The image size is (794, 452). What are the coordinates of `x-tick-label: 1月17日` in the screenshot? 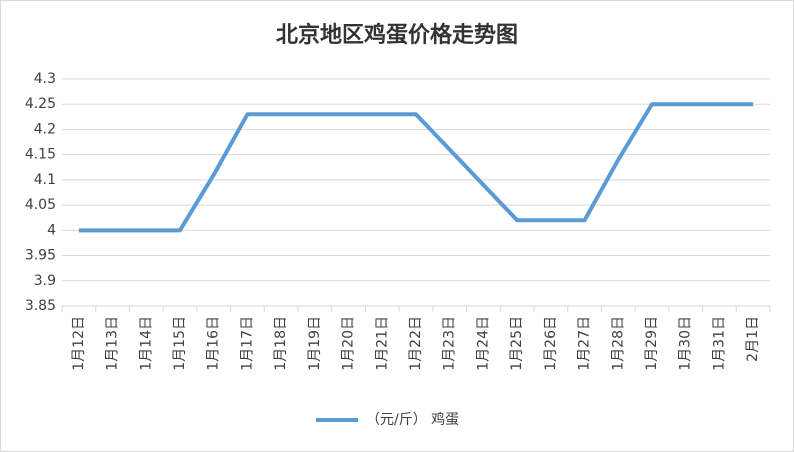 It's located at (247, 343).